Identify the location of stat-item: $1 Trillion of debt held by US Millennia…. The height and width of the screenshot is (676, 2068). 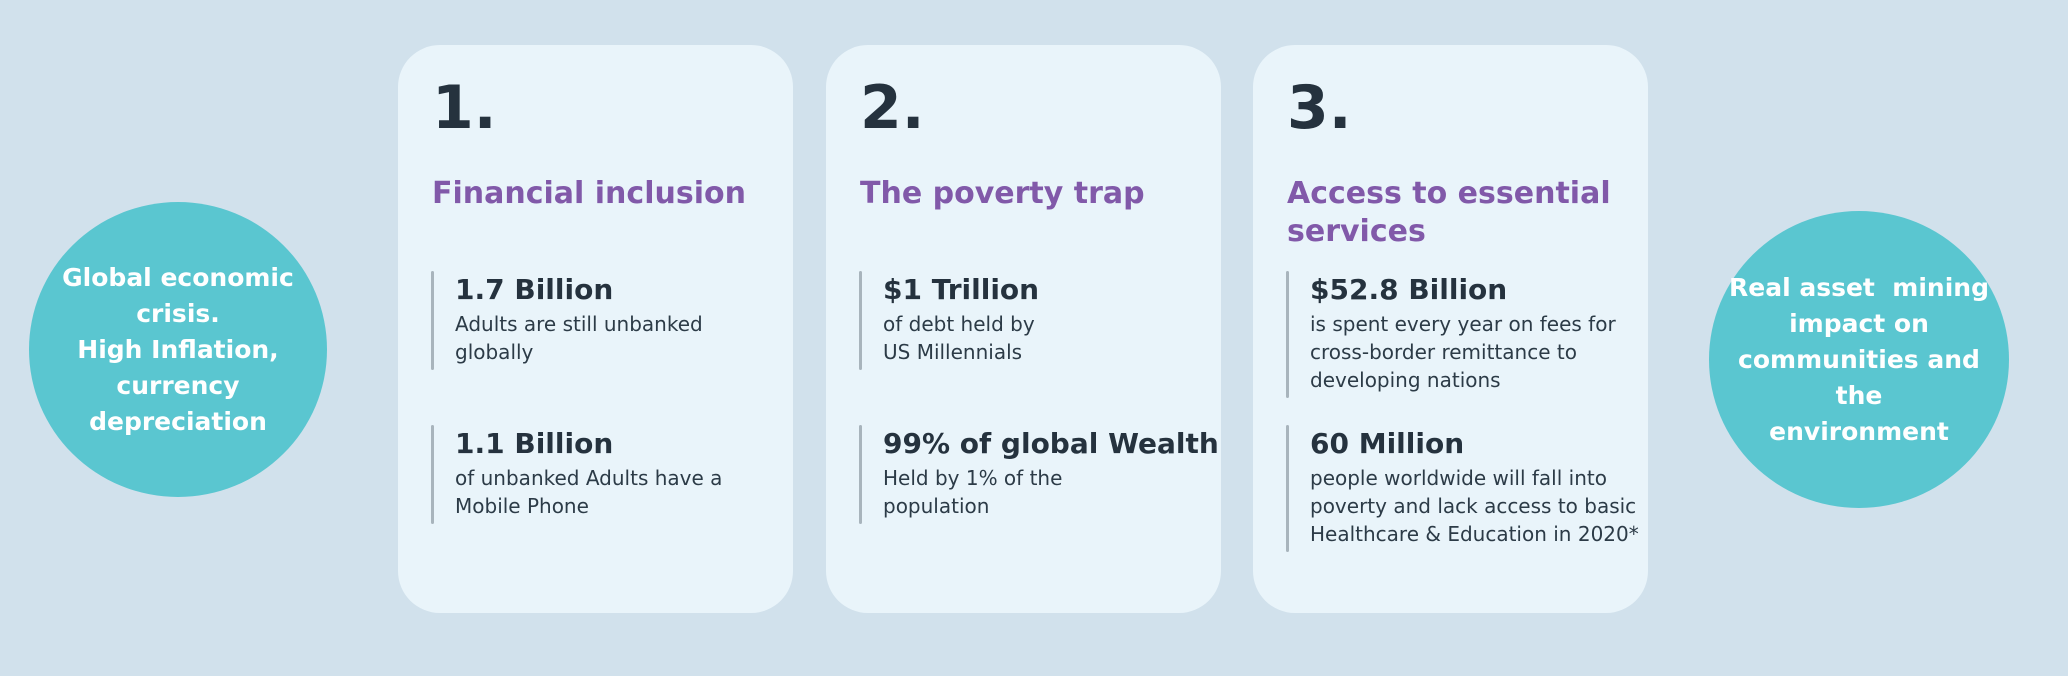
(1036, 320).